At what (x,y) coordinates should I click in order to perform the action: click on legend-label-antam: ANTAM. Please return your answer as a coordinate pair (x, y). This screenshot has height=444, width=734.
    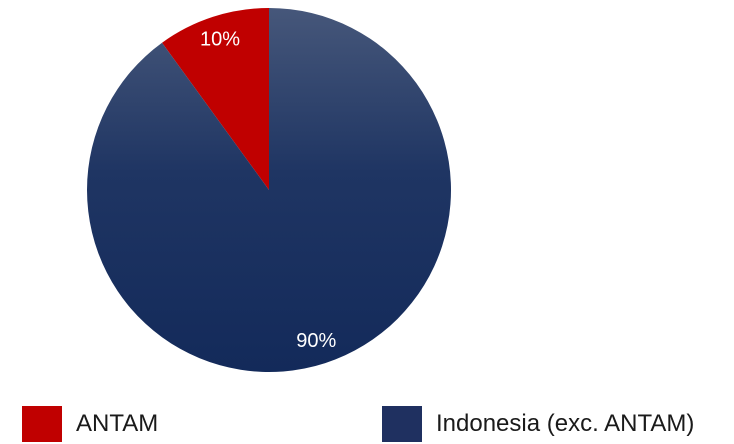
    Looking at the image, I should click on (117, 423).